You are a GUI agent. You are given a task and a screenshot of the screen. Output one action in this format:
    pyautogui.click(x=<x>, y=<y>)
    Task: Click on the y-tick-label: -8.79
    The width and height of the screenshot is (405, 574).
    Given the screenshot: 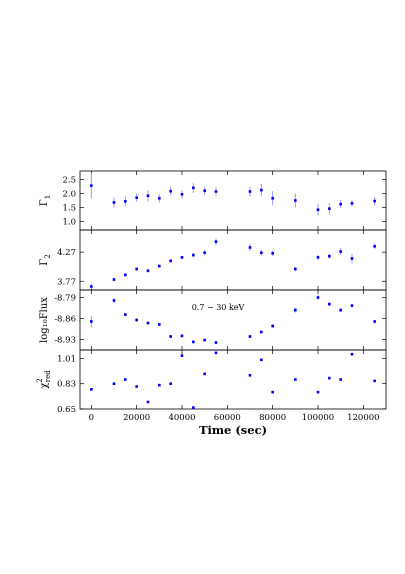 What is the action you would take?
    pyautogui.click(x=65, y=299)
    